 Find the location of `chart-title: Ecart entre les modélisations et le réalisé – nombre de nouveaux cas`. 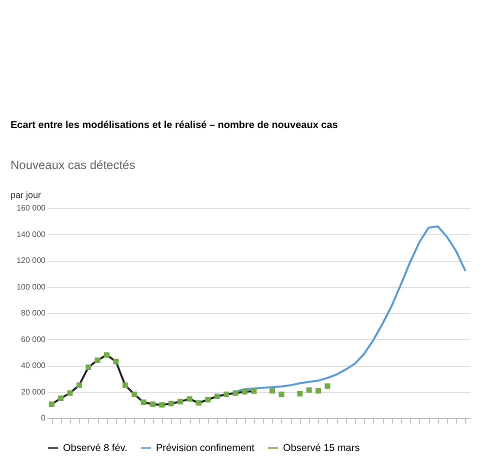

chart-title: Ecart entre les modélisations et le réalisé – nombre de nouveaux cas is located at coordinates (174, 125).